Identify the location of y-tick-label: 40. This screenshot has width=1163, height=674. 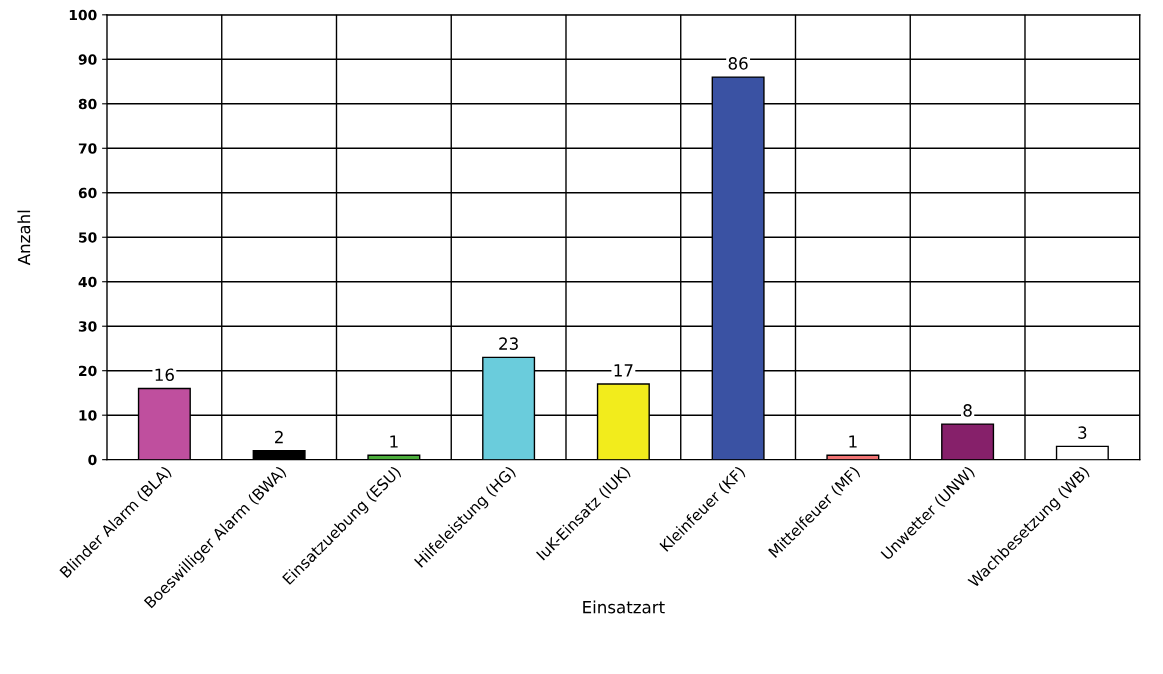
(87, 282).